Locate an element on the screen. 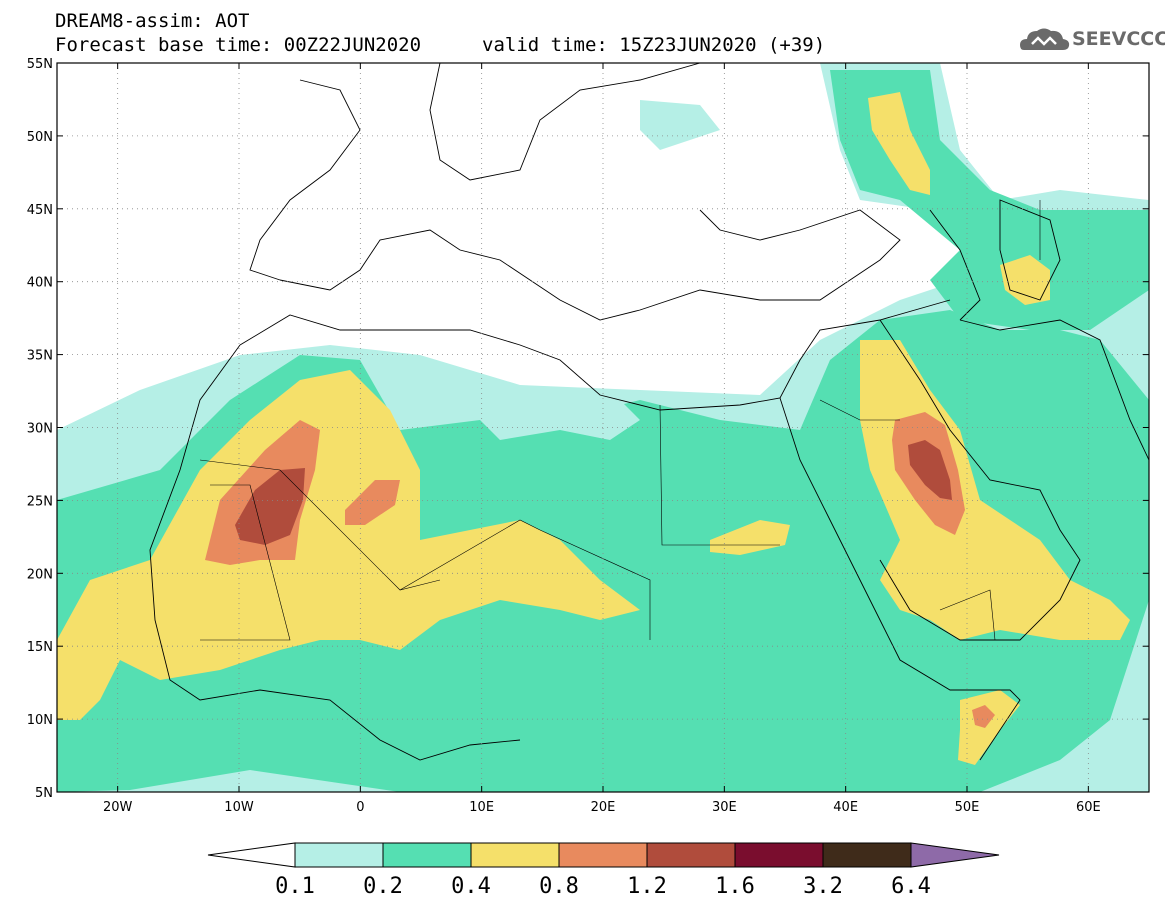 The height and width of the screenshot is (905, 1165). lon-label-40E: 40E is located at coordinates (845, 807).